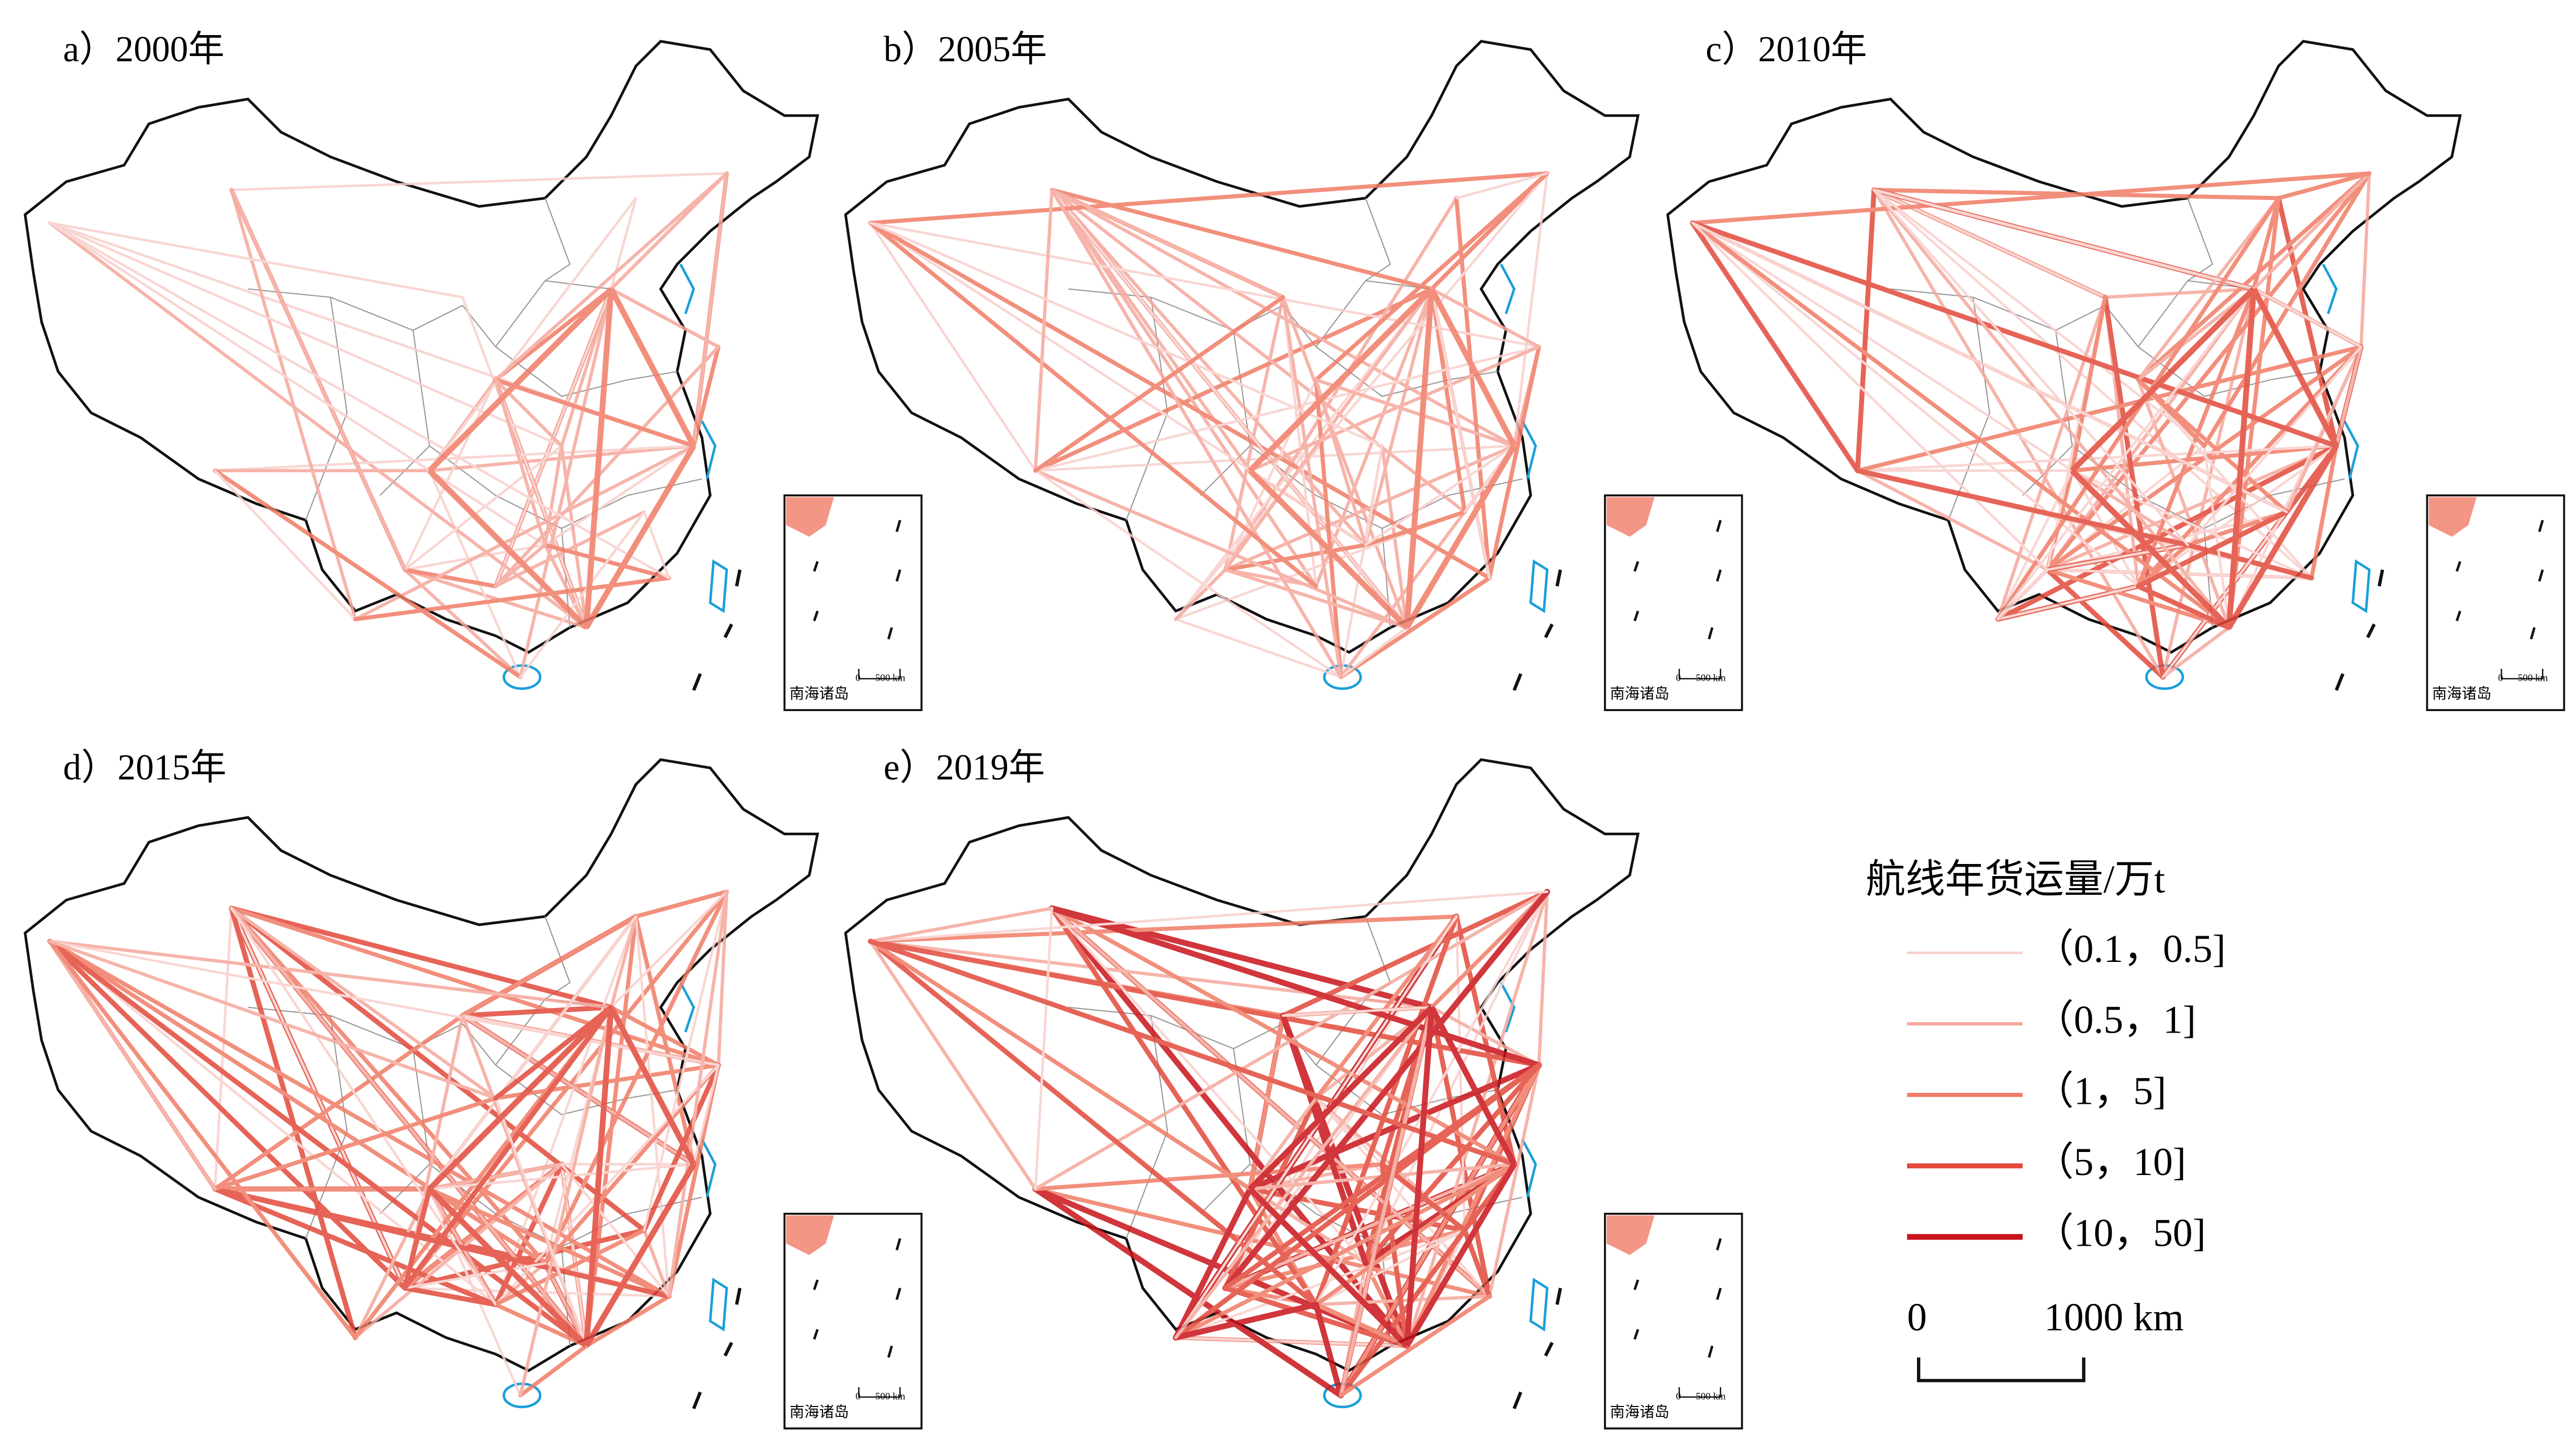 Image resolution: width=2576 pixels, height=1440 pixels. Describe the element at coordinates (144, 768) in the screenshot. I see `panel-label: d）2015年` at that location.